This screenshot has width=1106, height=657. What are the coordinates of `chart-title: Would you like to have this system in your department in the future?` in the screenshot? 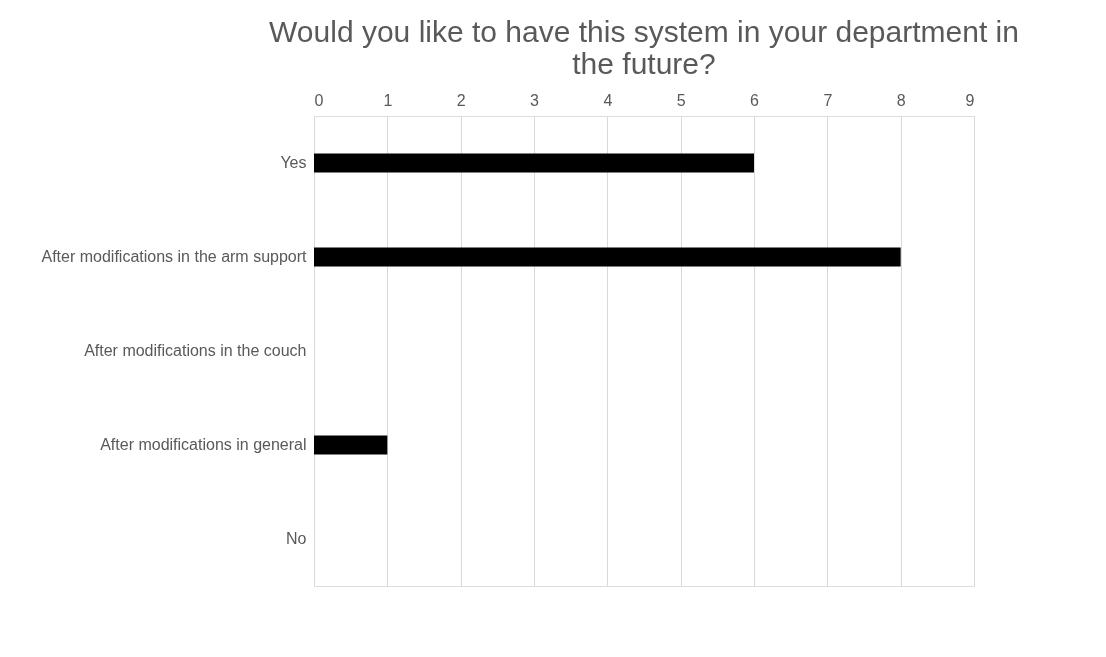 It's located at (644, 47).